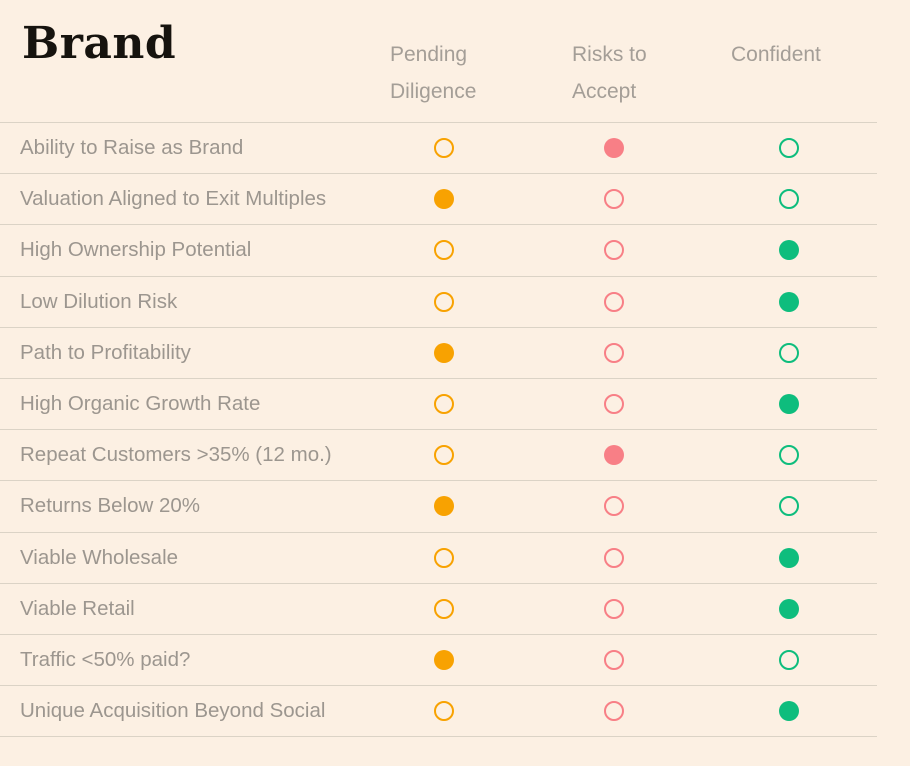 The height and width of the screenshot is (766, 910). I want to click on row-label: Traffic <50% paid?, so click(105, 659).